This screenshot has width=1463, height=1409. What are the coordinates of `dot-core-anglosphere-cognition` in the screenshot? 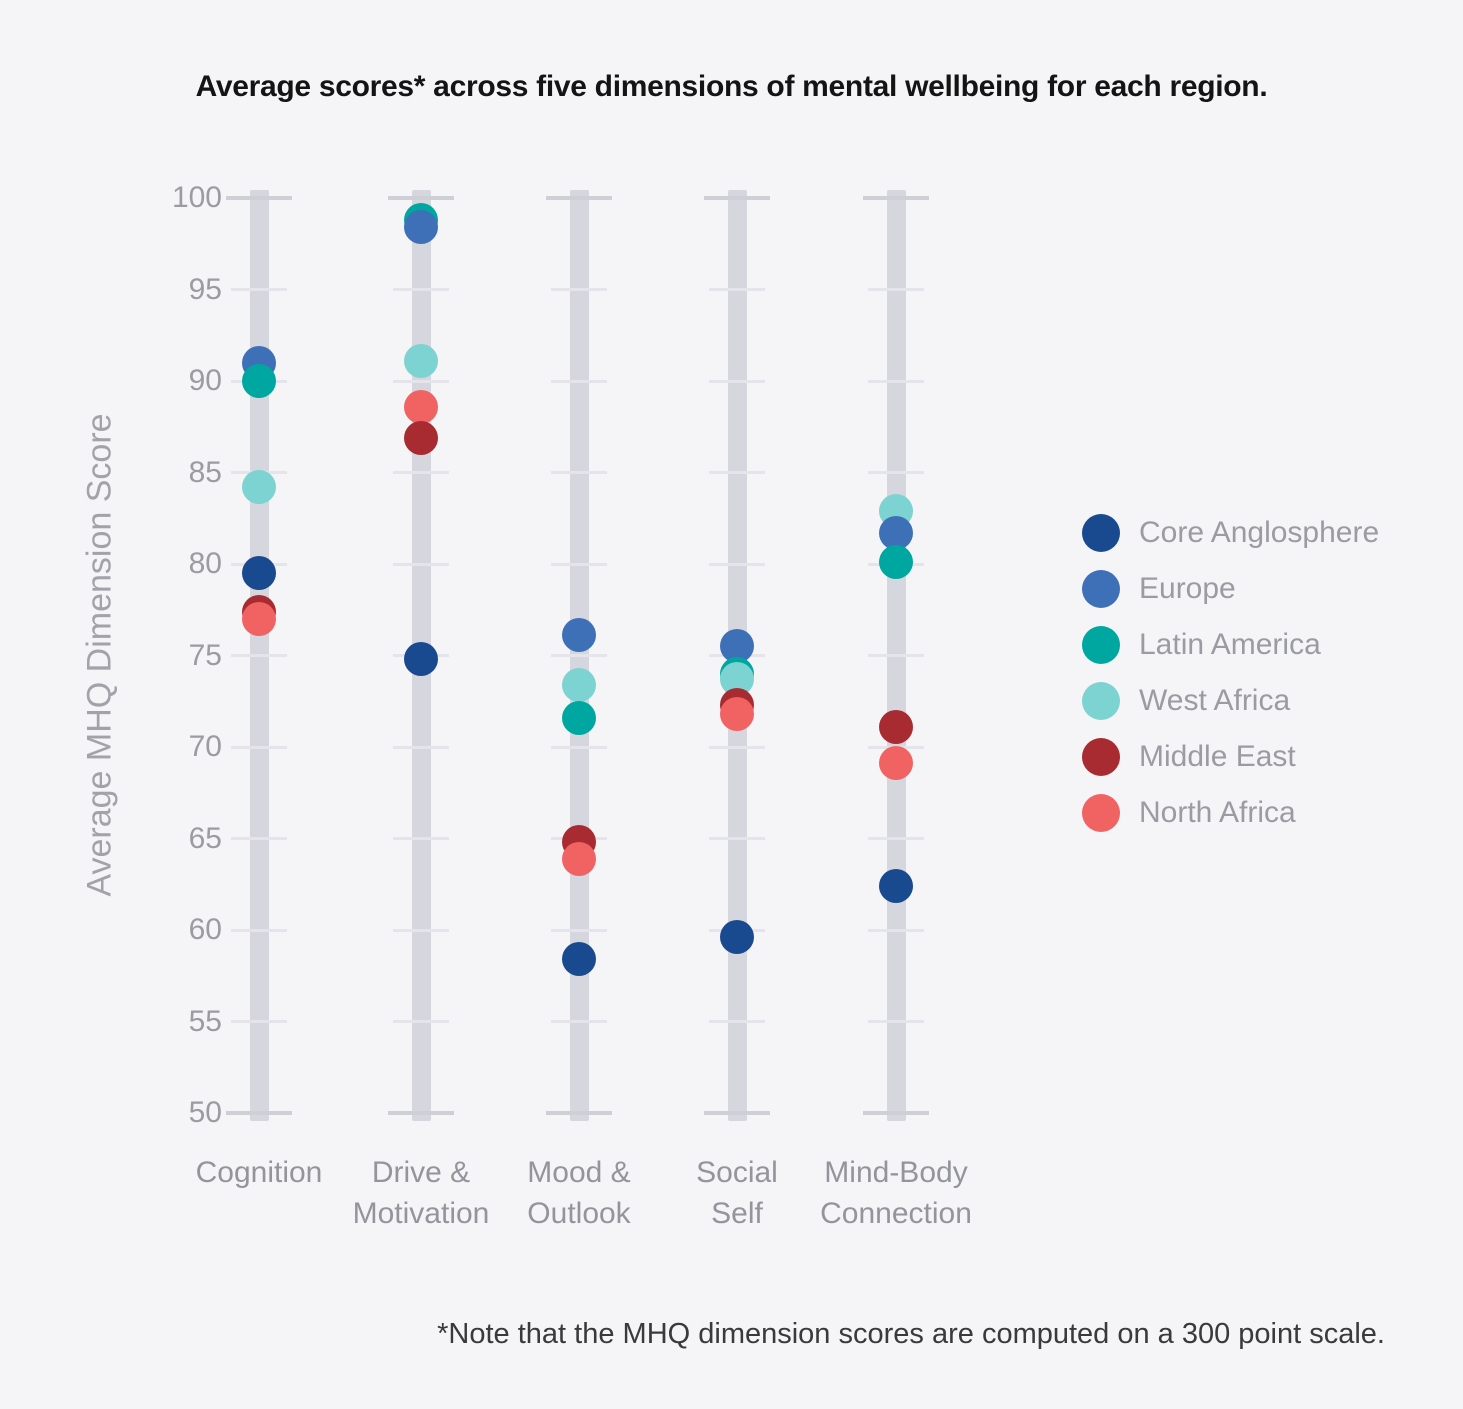 It's located at (259, 573).